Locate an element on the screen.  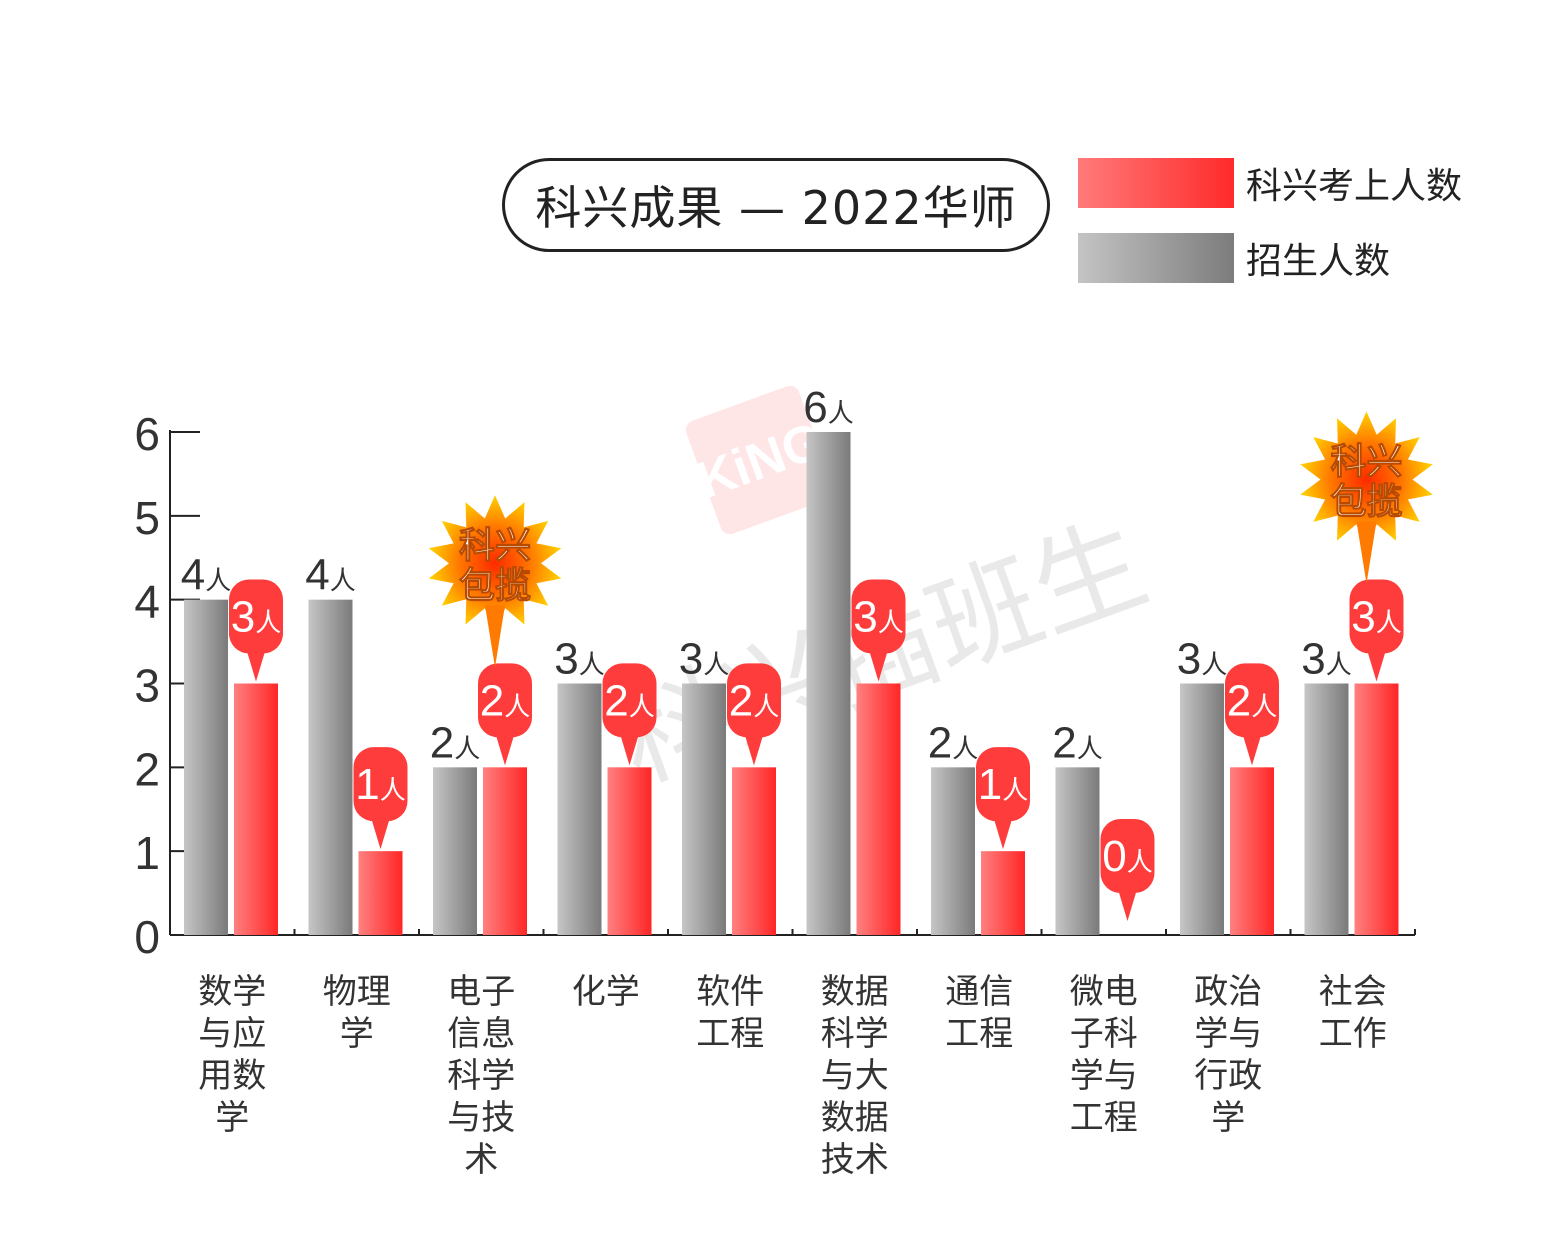
y-tick-label: 1 is located at coordinates (147, 853).